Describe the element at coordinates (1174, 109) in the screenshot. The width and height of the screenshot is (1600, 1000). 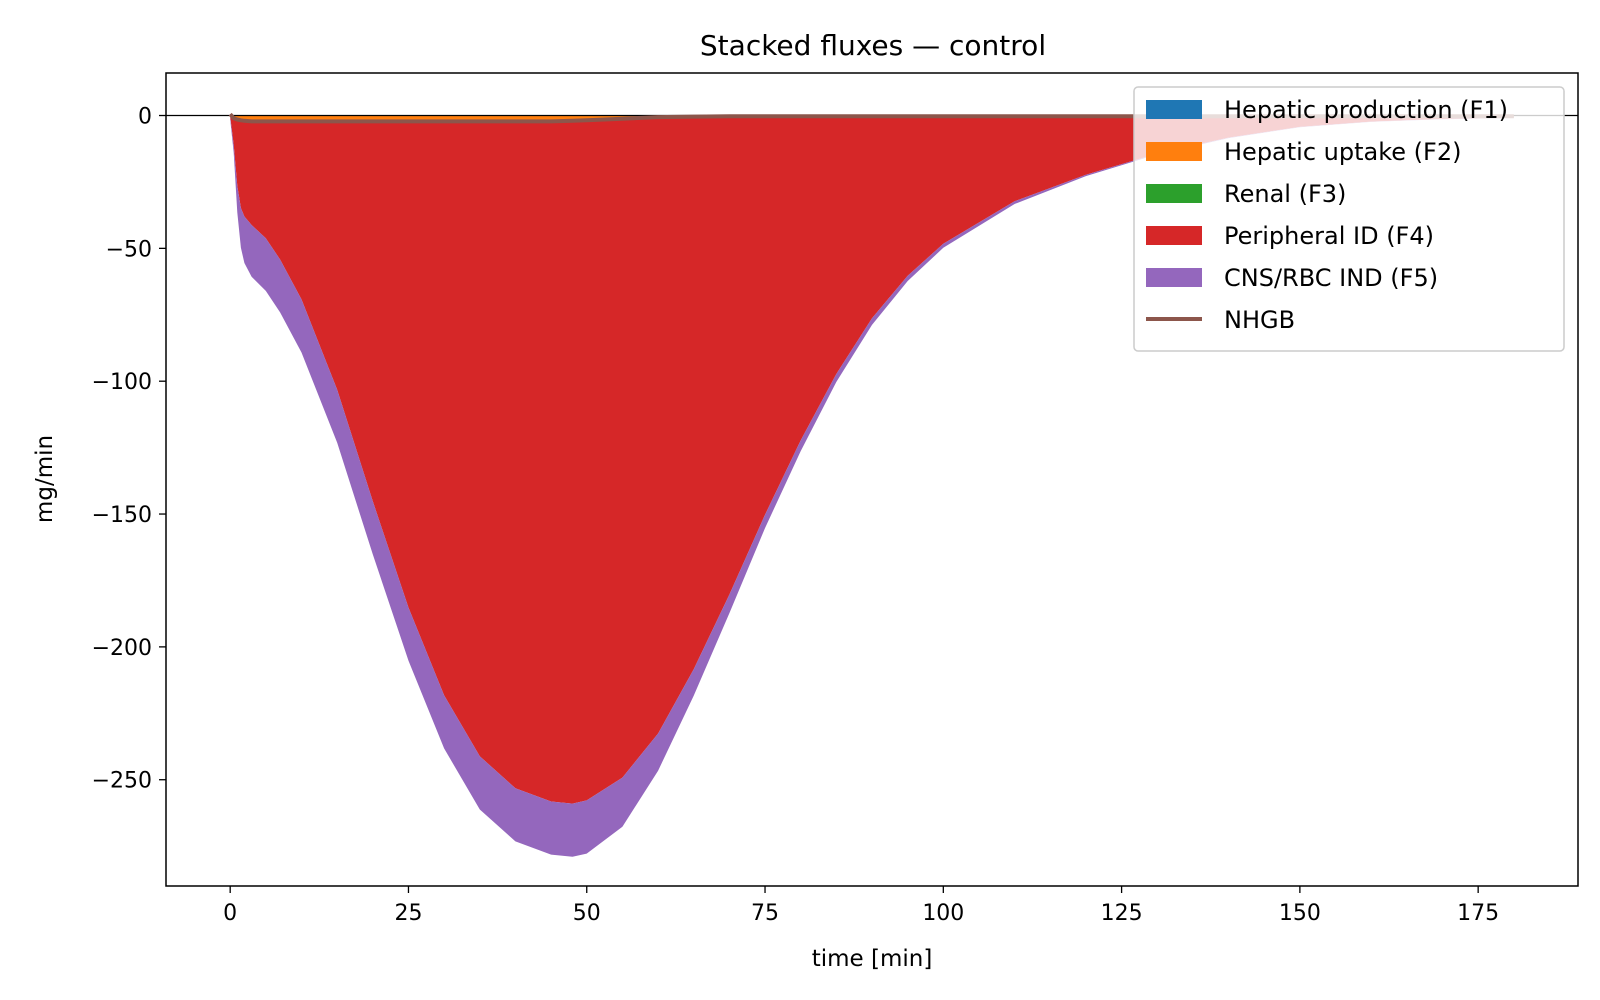
I see `legend-swatch-hepatic-production-f1` at that location.